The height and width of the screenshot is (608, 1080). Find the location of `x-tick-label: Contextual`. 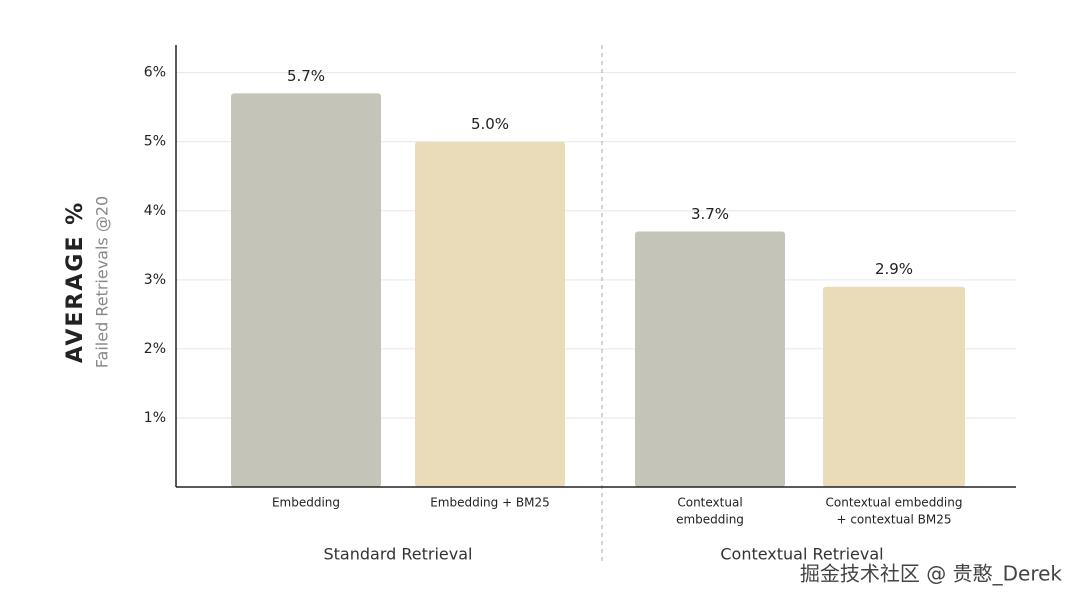

x-tick-label: Contextual is located at coordinates (709, 503).